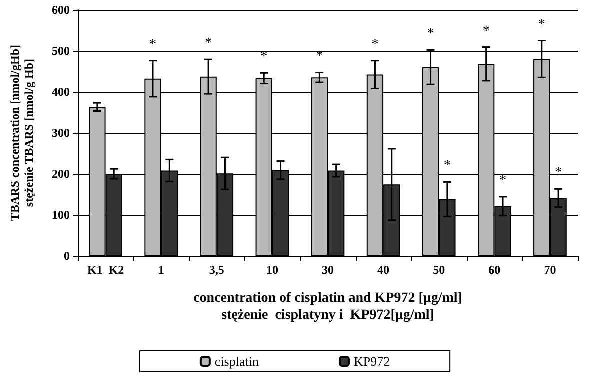 Image resolution: width=590 pixels, height=376 pixels. I want to click on x-tick-label: 60, so click(494, 270).